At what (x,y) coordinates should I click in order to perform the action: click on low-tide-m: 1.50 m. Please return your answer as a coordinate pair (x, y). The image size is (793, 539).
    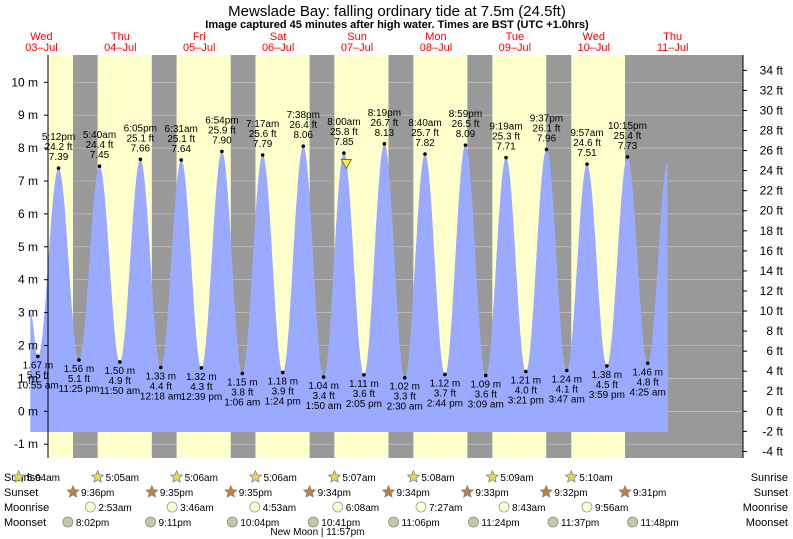
    Looking at the image, I should click on (120, 371).